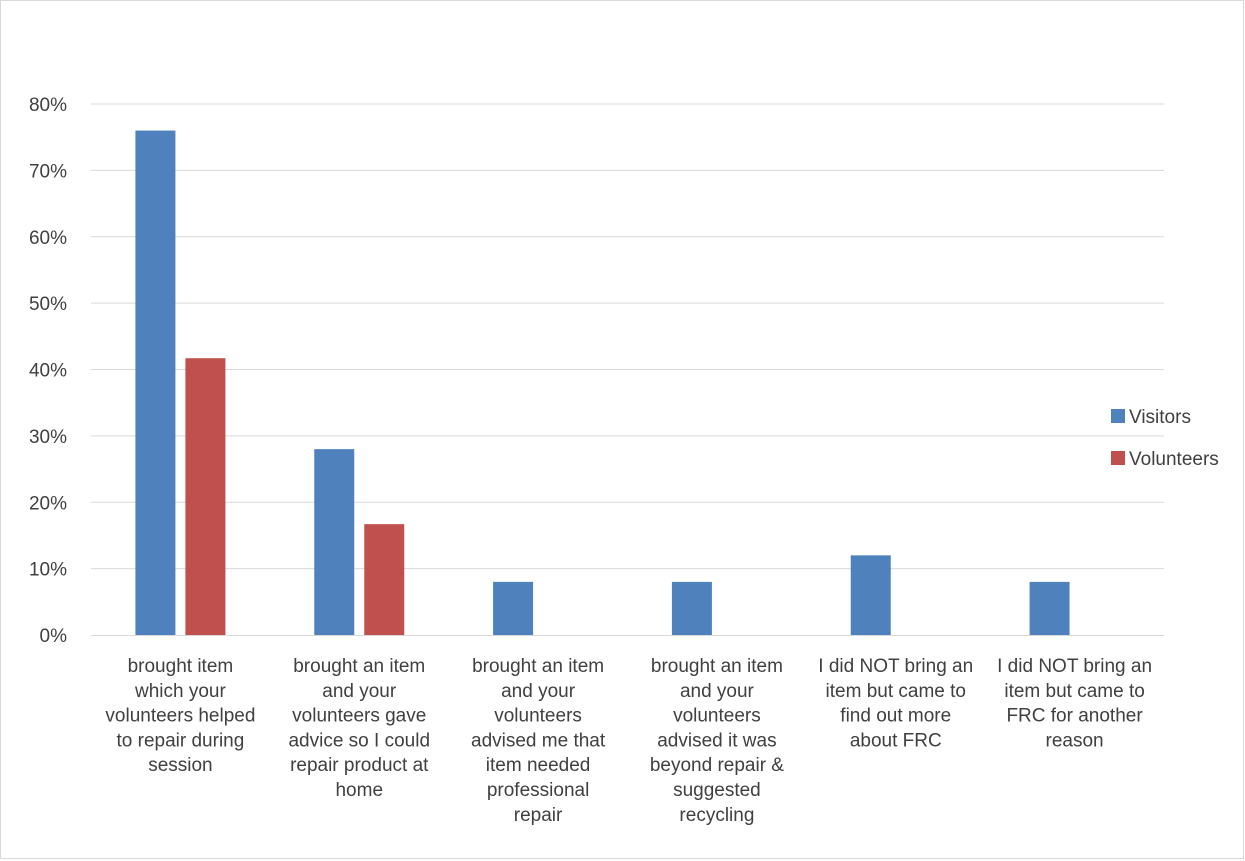 This screenshot has width=1245, height=861. What do you see at coordinates (48, 105) in the screenshot?
I see `y-tick-label: 80%` at bounding box center [48, 105].